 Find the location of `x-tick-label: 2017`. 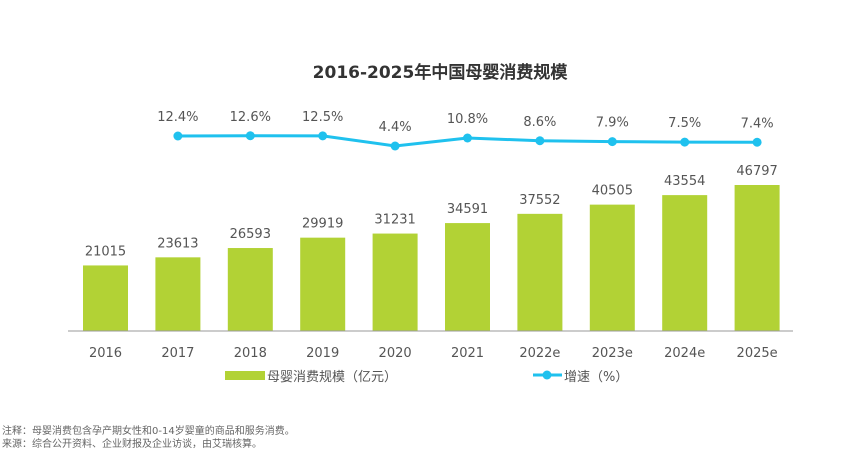

x-tick-label: 2017 is located at coordinates (177, 353).